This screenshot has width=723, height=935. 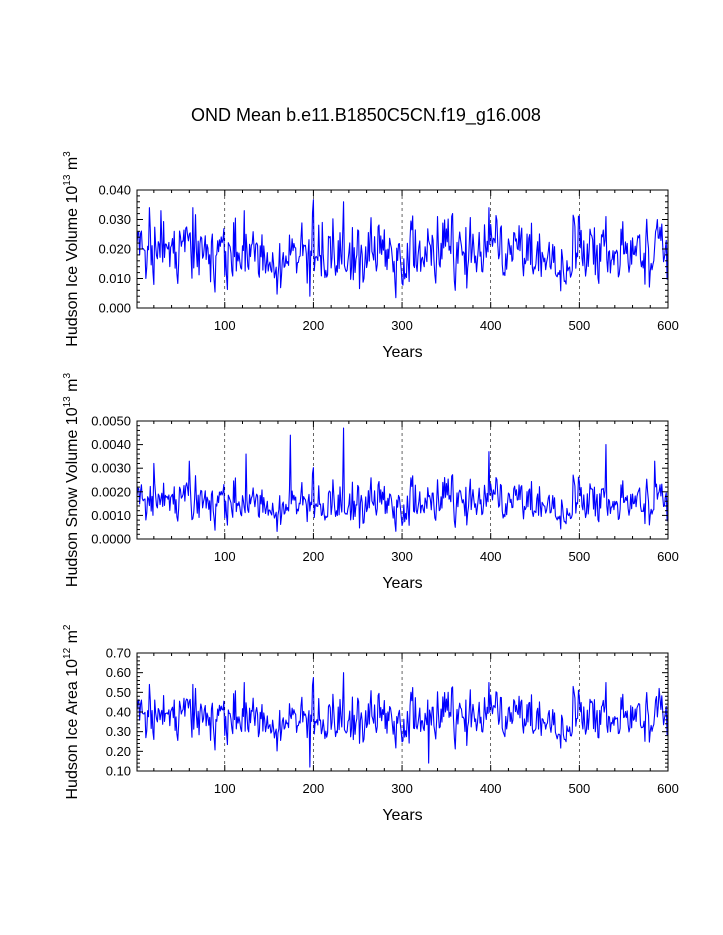 I want to click on plot-frame, so click(x=402, y=712).